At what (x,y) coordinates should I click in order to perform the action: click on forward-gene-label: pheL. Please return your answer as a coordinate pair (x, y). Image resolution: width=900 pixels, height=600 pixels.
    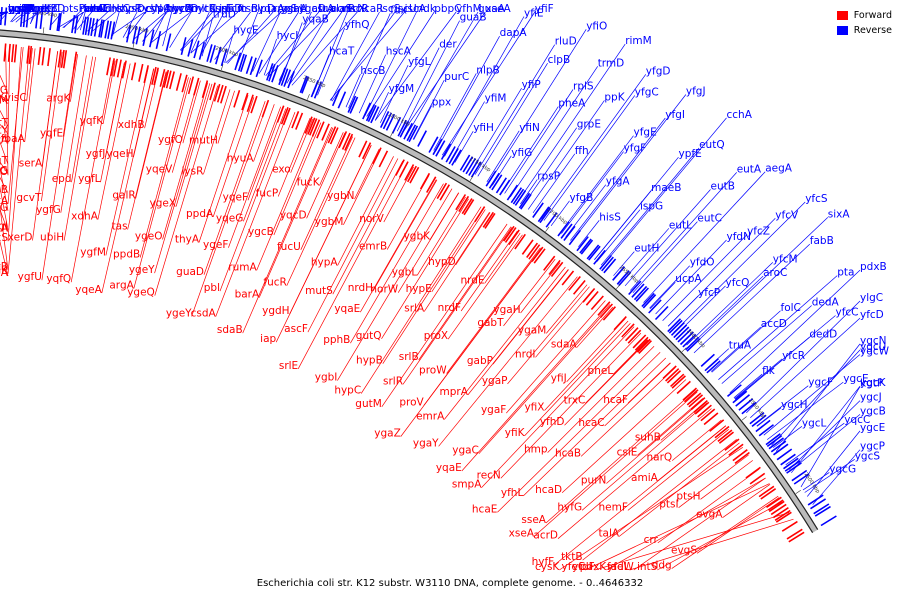
    Looking at the image, I should click on (601, 371).